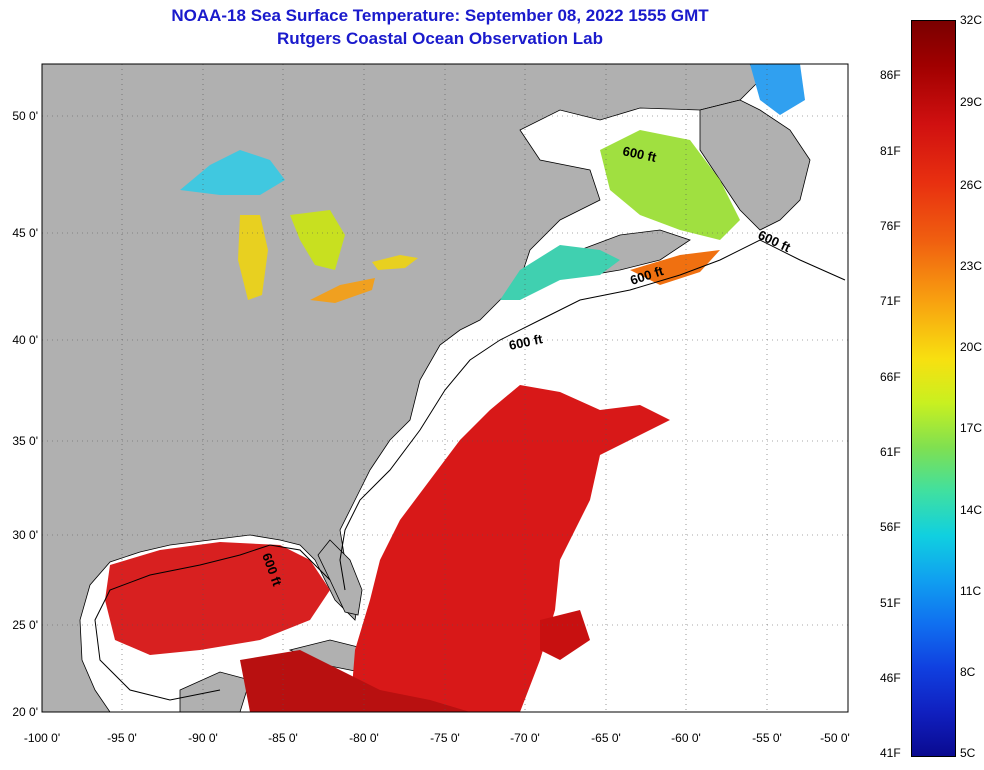 The height and width of the screenshot is (770, 984). I want to click on lake-michigan, so click(253, 257).